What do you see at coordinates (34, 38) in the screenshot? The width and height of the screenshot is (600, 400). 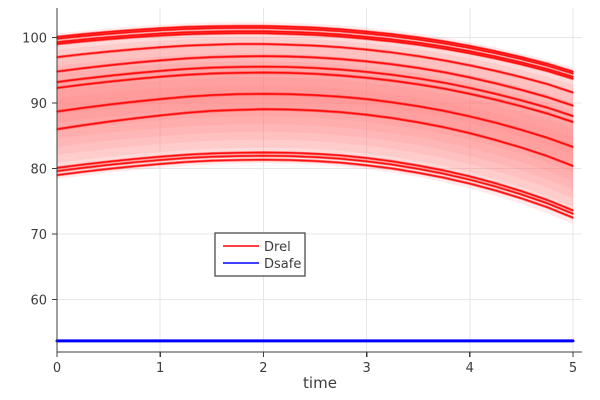 I see `y-tick-label: 100` at bounding box center [34, 38].